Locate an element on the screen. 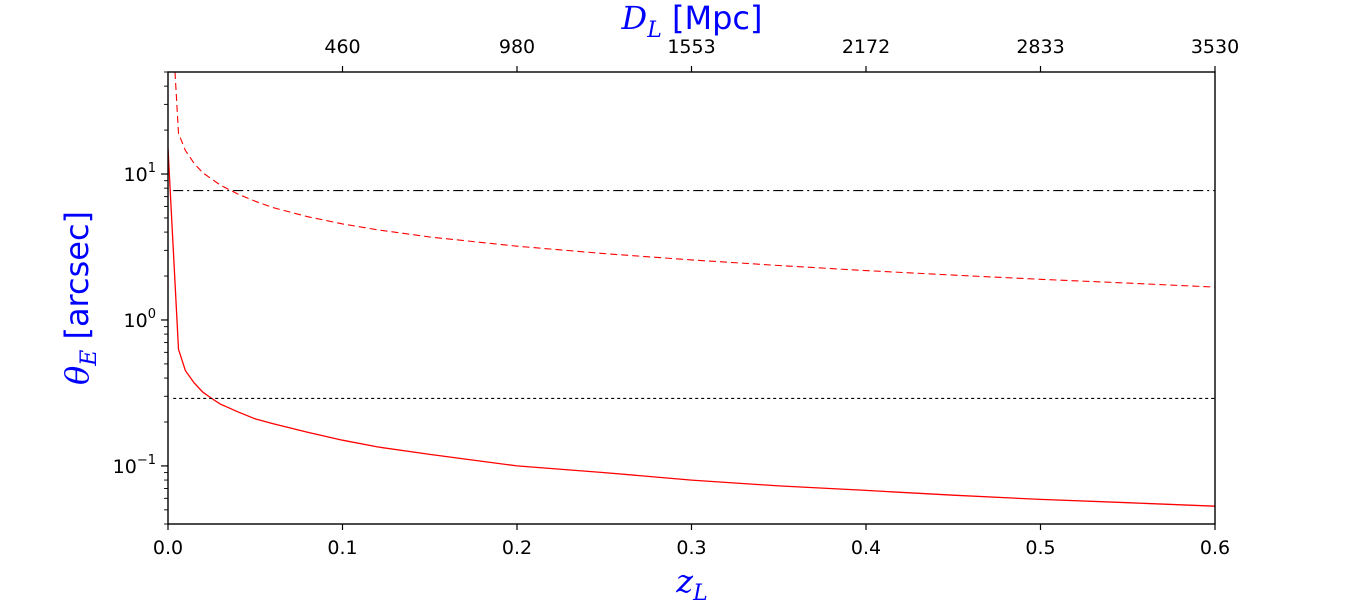  y-tick-label: 10⁰ is located at coordinates (140, 319).